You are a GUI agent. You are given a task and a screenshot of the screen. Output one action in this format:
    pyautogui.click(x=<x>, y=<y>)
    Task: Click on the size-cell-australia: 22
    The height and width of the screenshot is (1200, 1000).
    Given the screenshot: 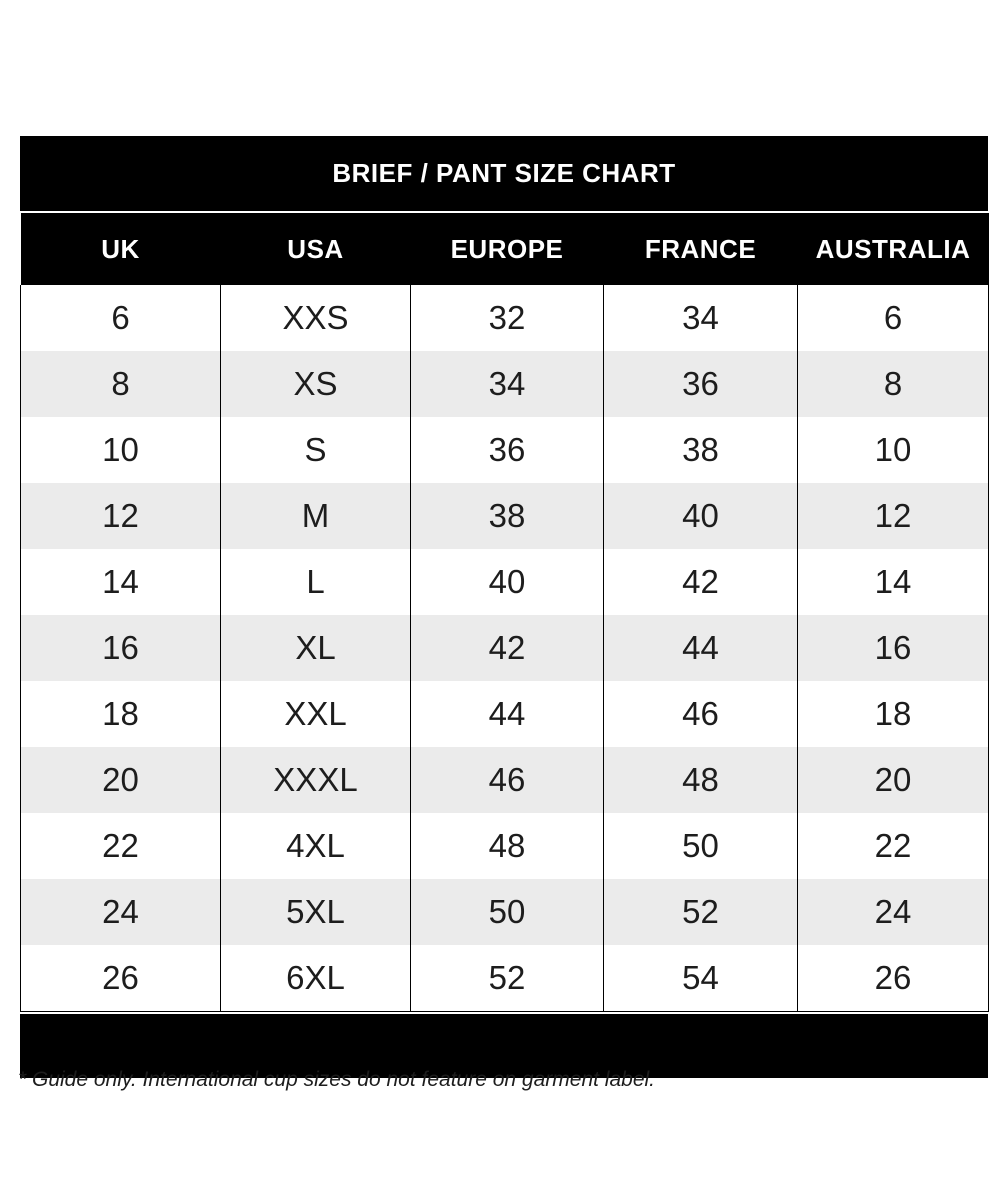 What is the action you would take?
    pyautogui.click(x=893, y=846)
    